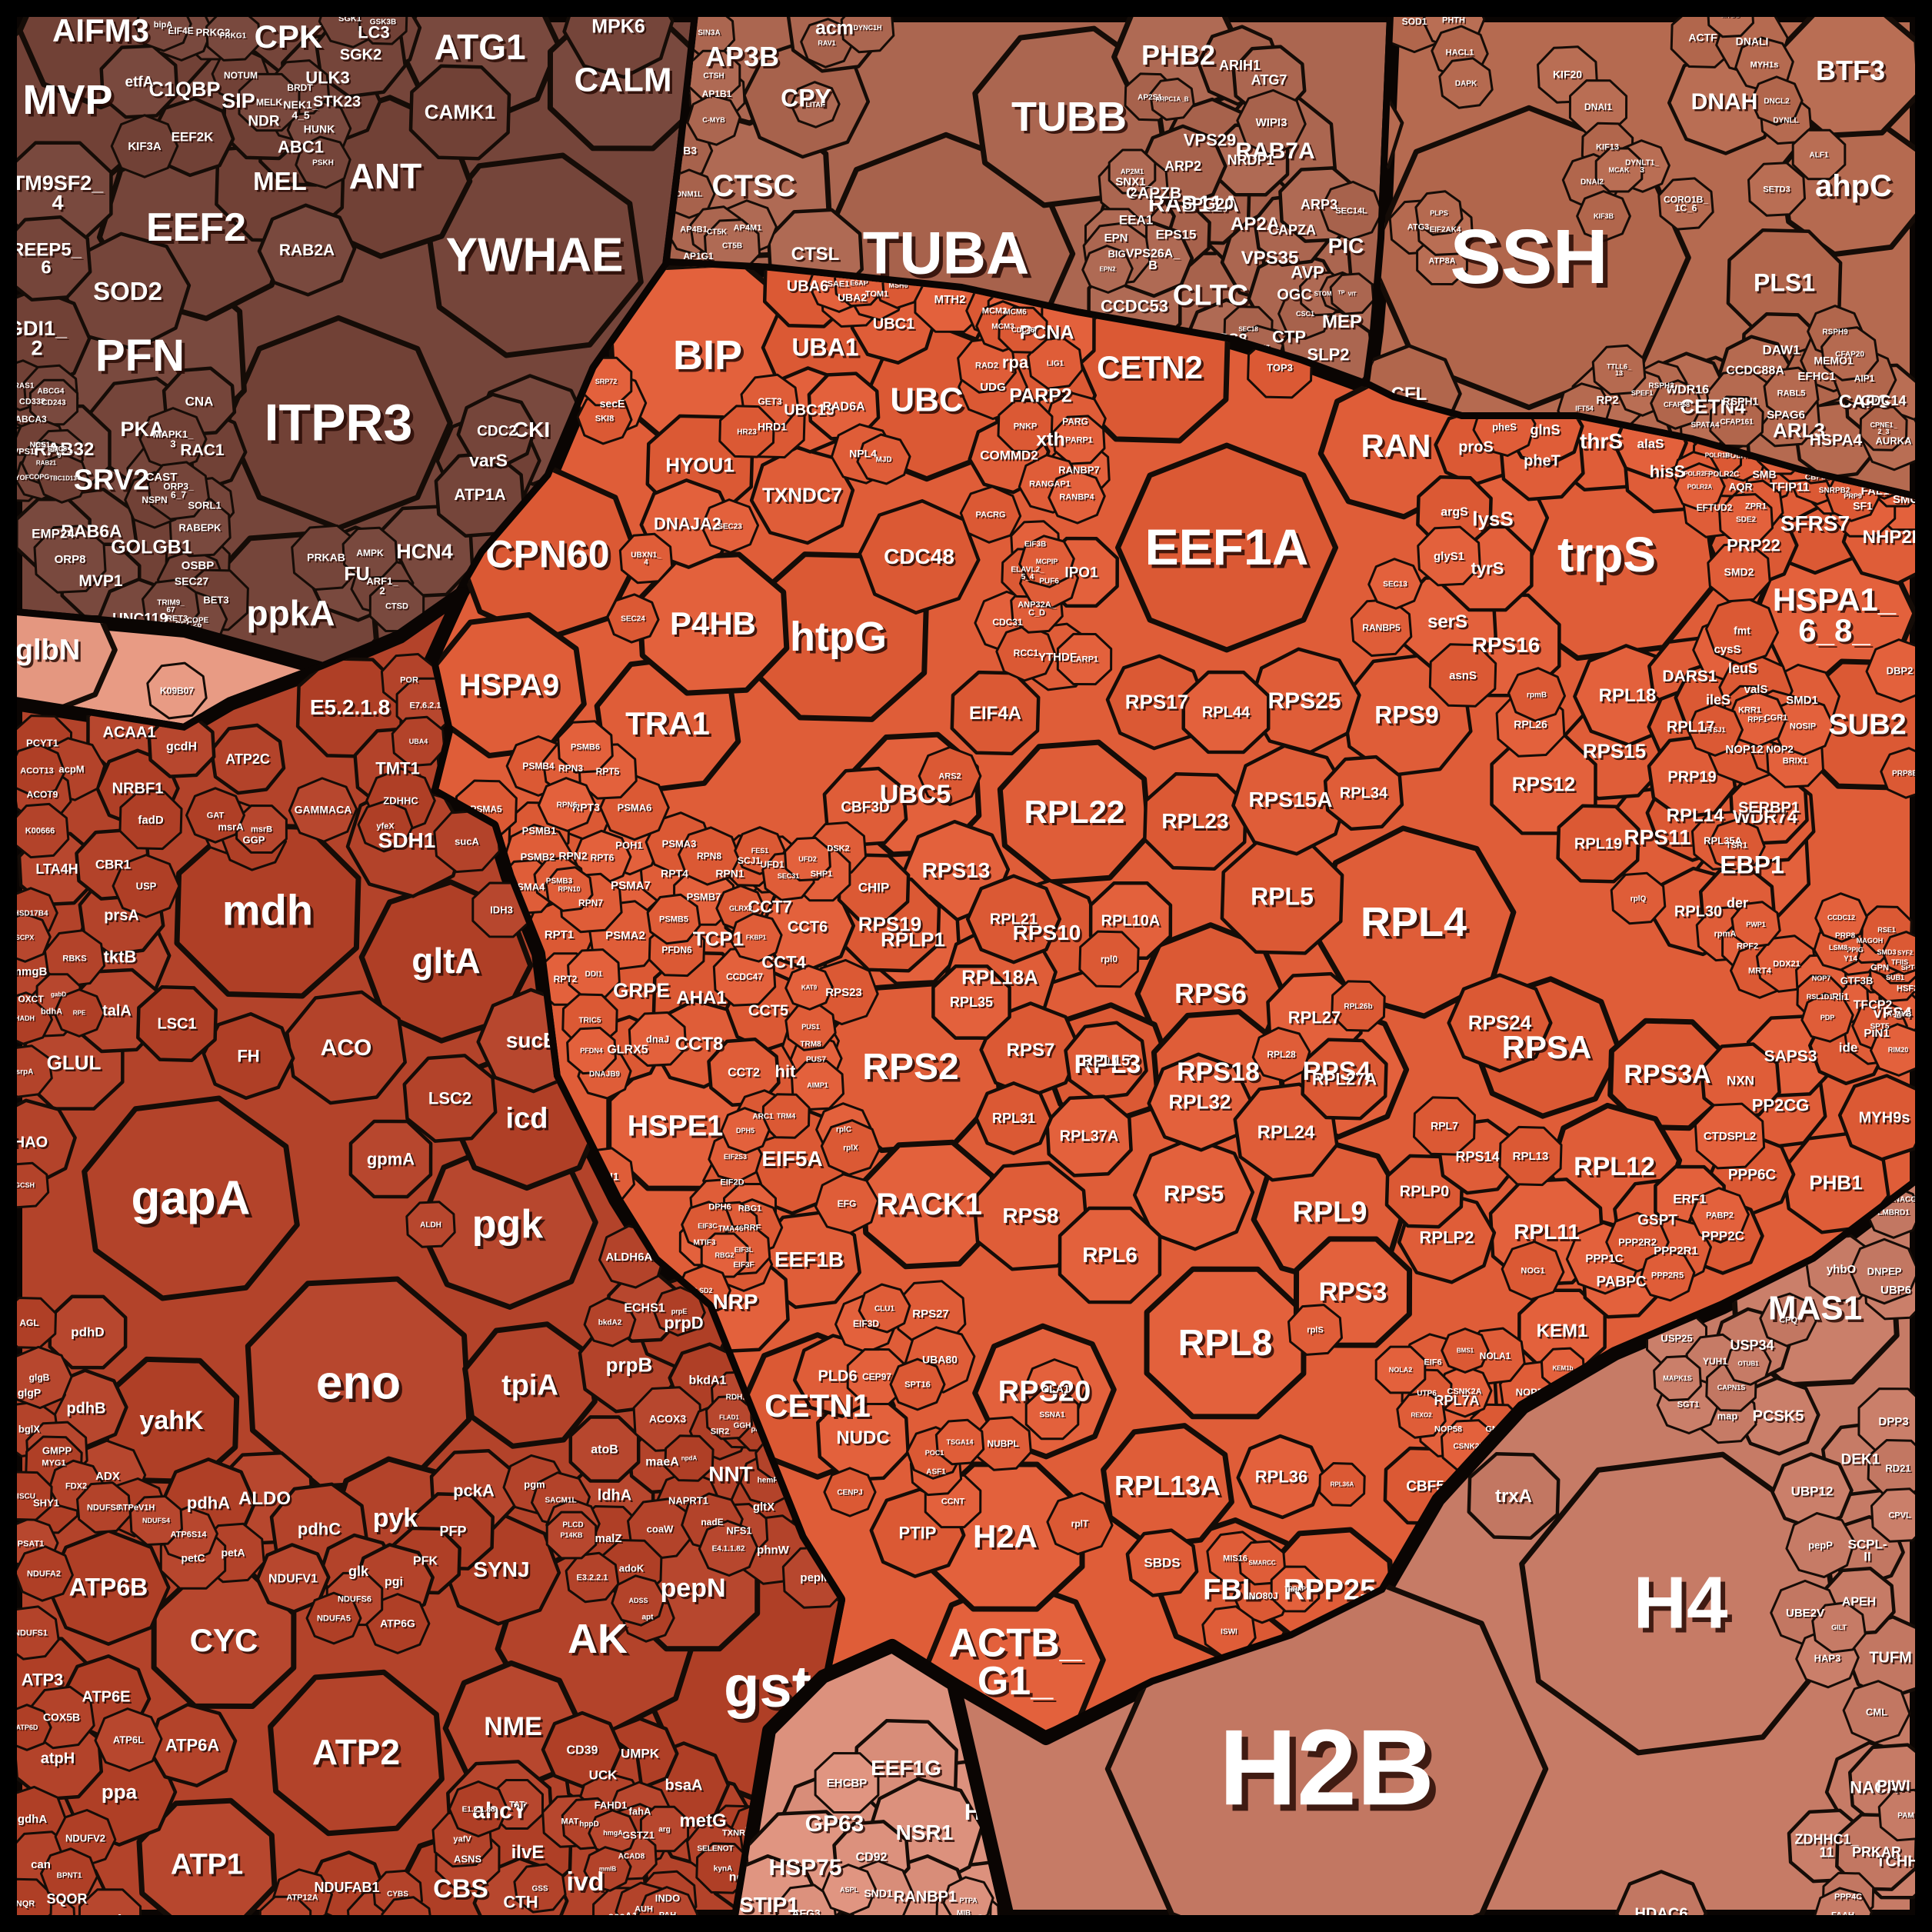 The width and height of the screenshot is (1932, 1932). I want to click on cell-POLR2A, so click(1700, 486).